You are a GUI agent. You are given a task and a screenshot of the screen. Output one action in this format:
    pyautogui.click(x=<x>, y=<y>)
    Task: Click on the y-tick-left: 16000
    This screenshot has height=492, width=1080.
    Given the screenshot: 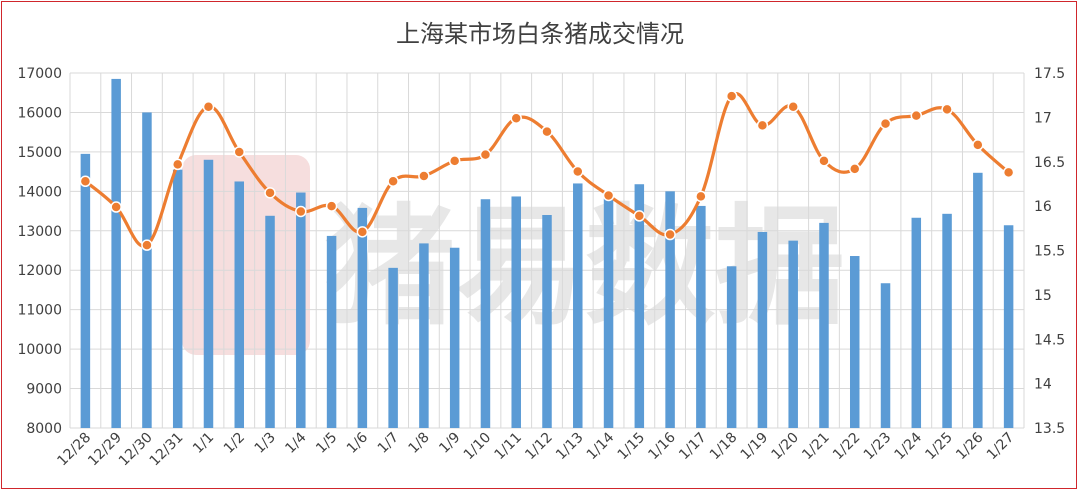 What is the action you would take?
    pyautogui.click(x=39, y=113)
    